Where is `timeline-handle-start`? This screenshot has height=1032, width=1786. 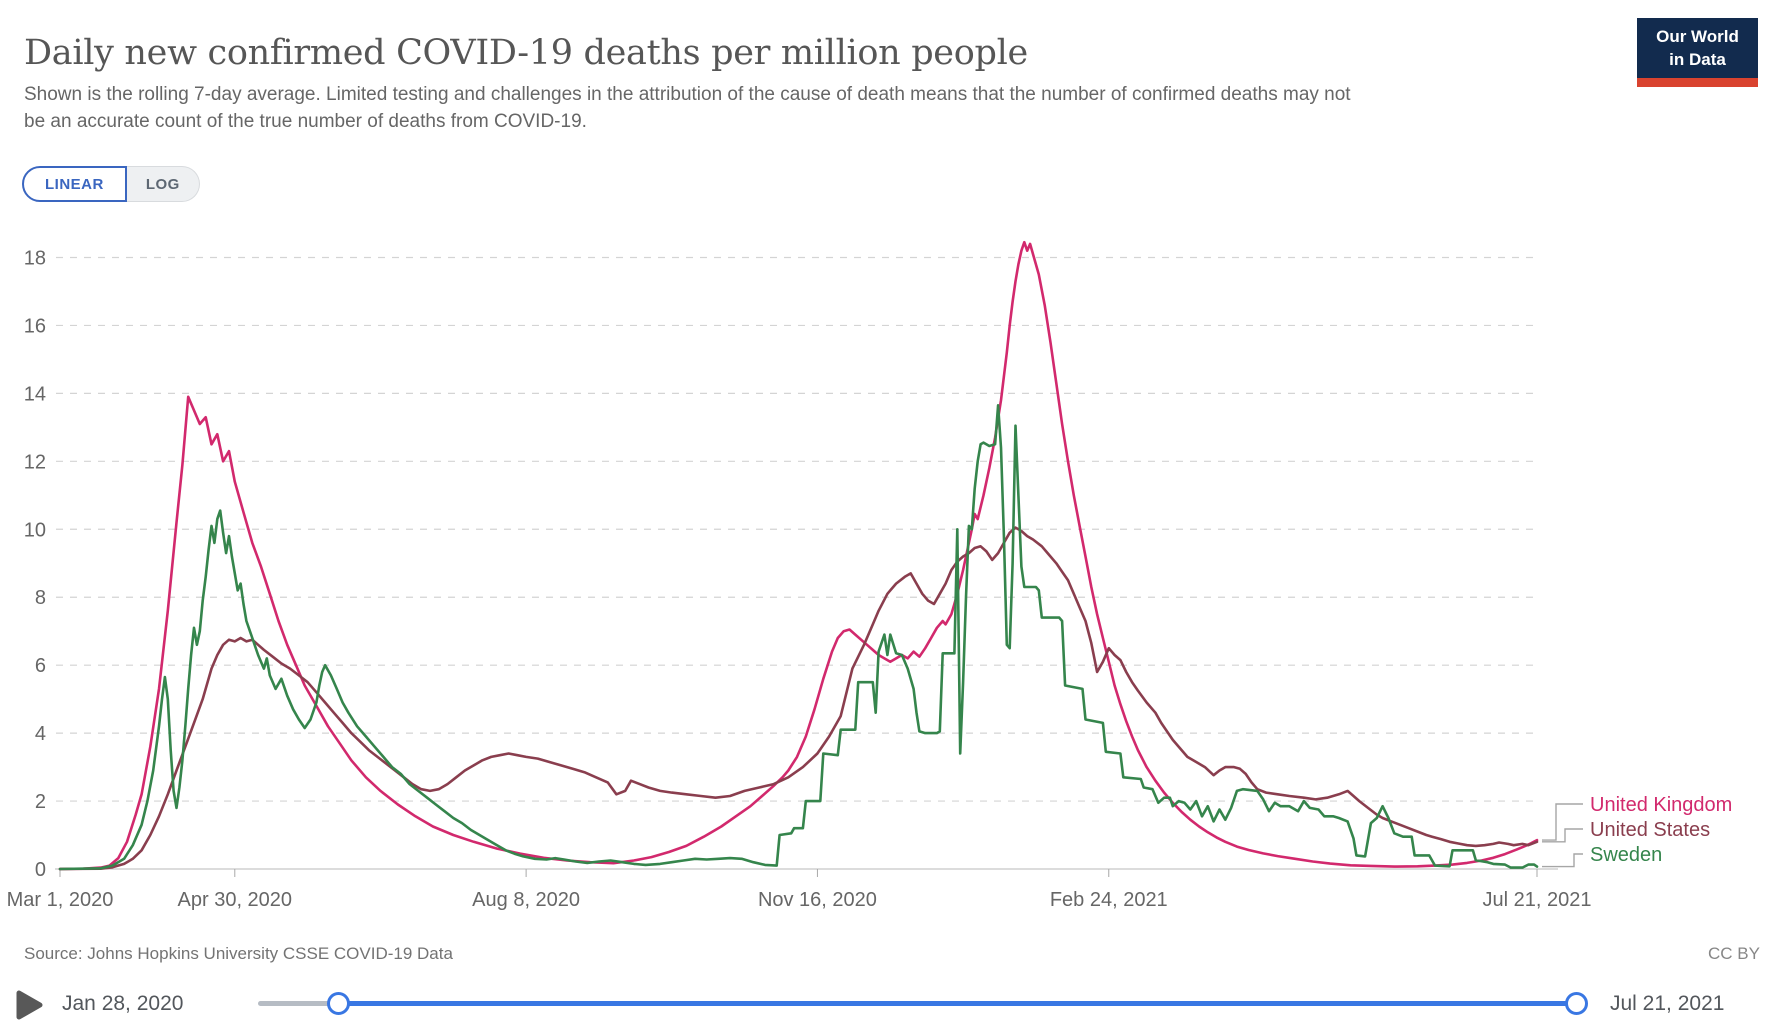
timeline-handle-start is located at coordinates (338, 1003).